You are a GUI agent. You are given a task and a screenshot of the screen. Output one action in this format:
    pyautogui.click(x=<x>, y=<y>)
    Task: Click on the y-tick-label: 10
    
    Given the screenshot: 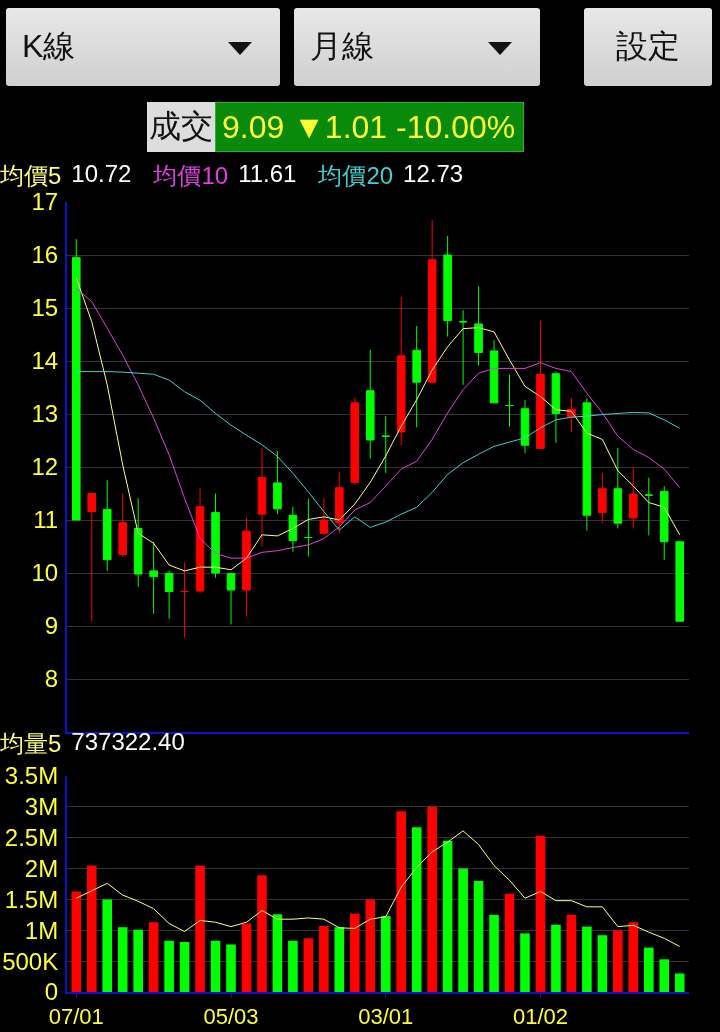 What is the action you would take?
    pyautogui.click(x=45, y=573)
    